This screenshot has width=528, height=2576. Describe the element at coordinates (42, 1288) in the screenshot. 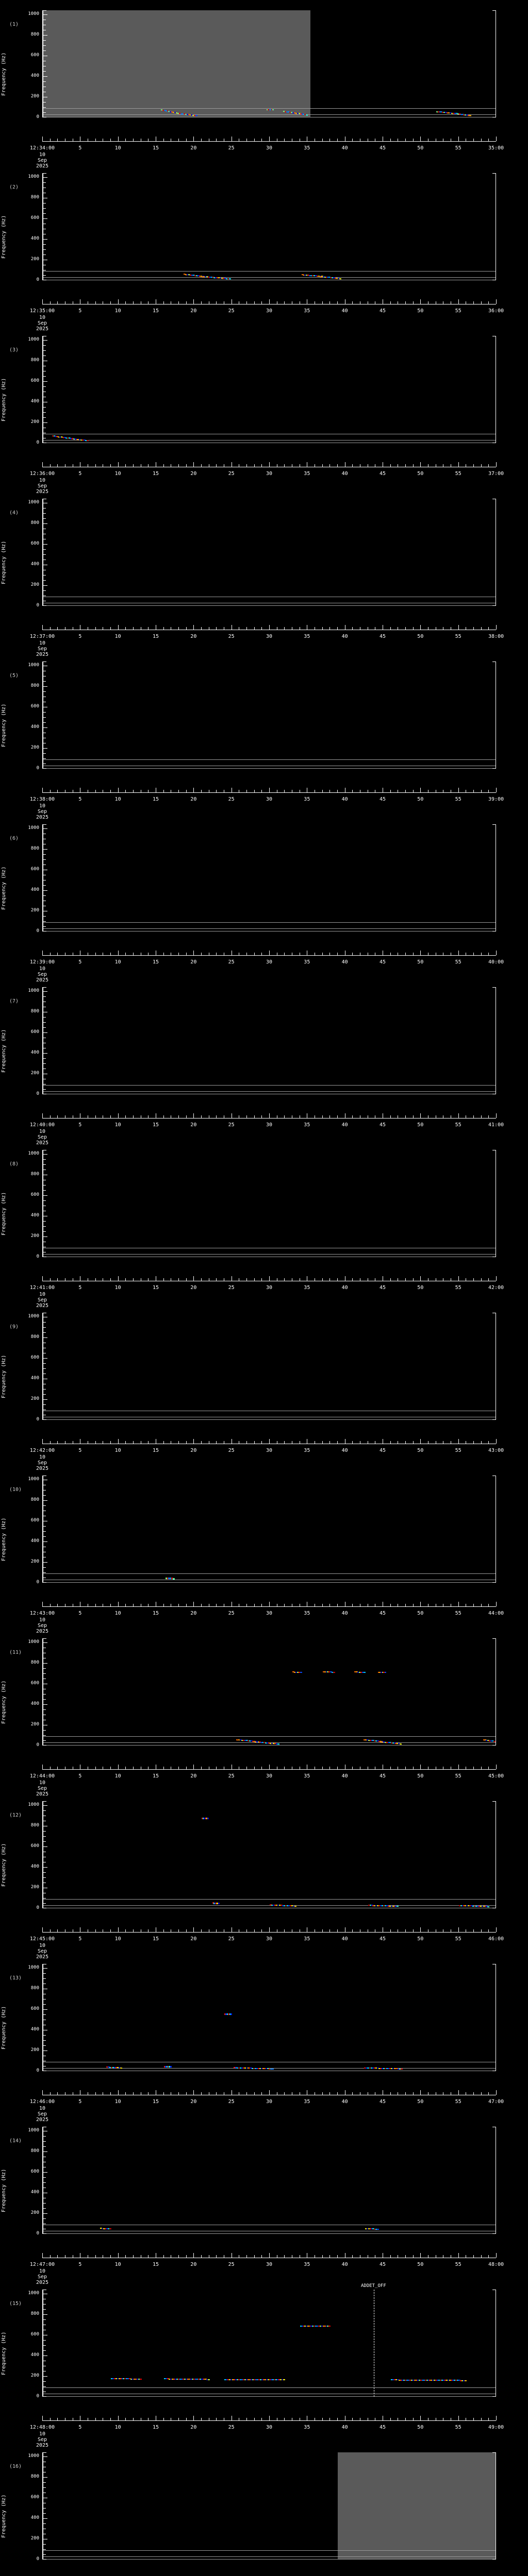

I see `x-start-time-label: 12:41:00` at that location.